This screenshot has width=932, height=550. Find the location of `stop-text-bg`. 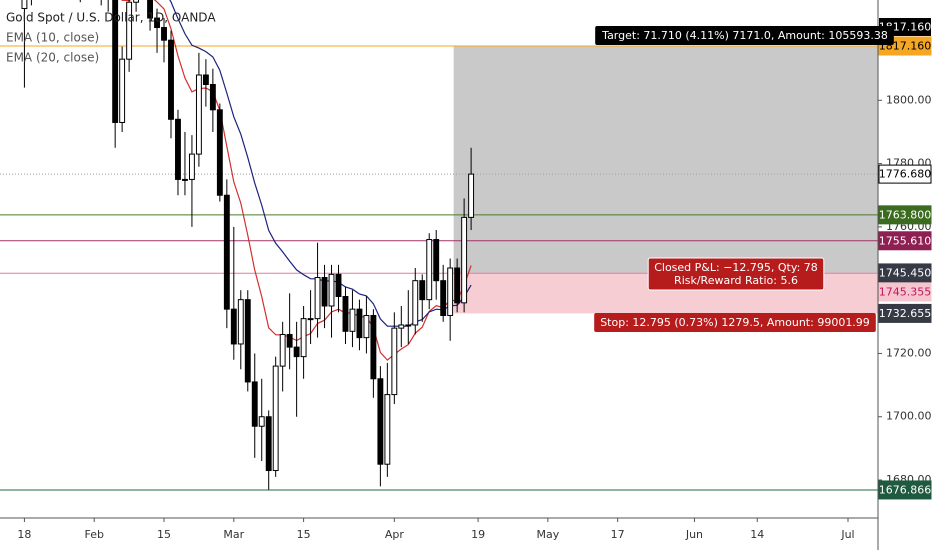

stop-text-bg is located at coordinates (735, 322).